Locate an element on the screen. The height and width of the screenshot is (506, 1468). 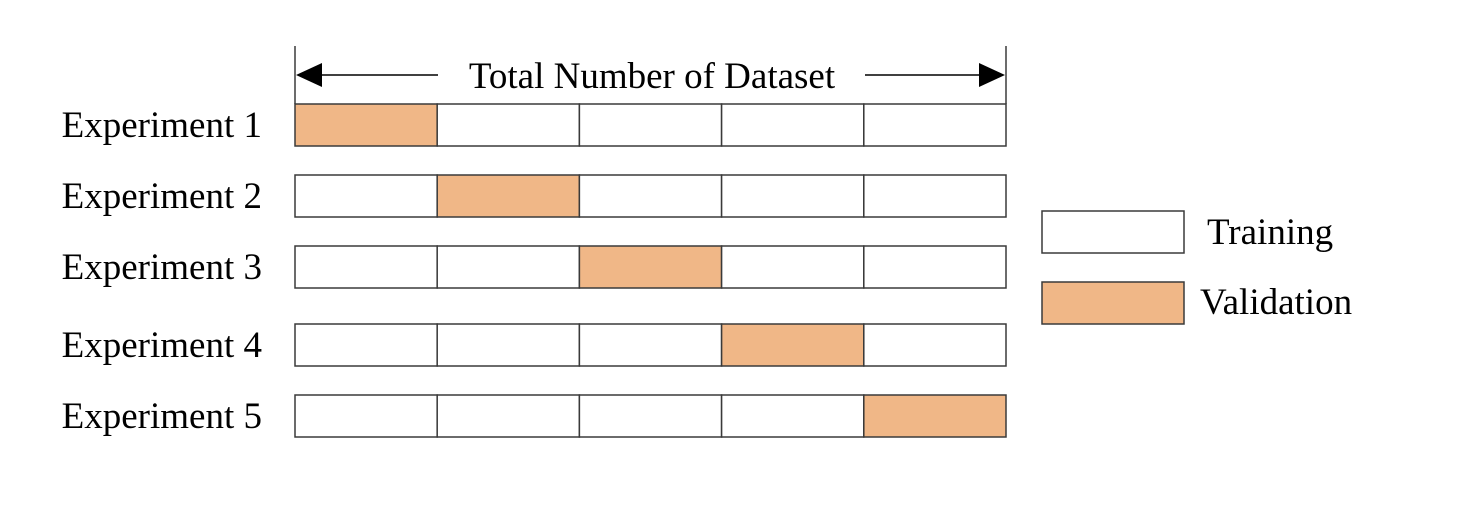
span-label: Total Number of Dataset is located at coordinates (652, 76).